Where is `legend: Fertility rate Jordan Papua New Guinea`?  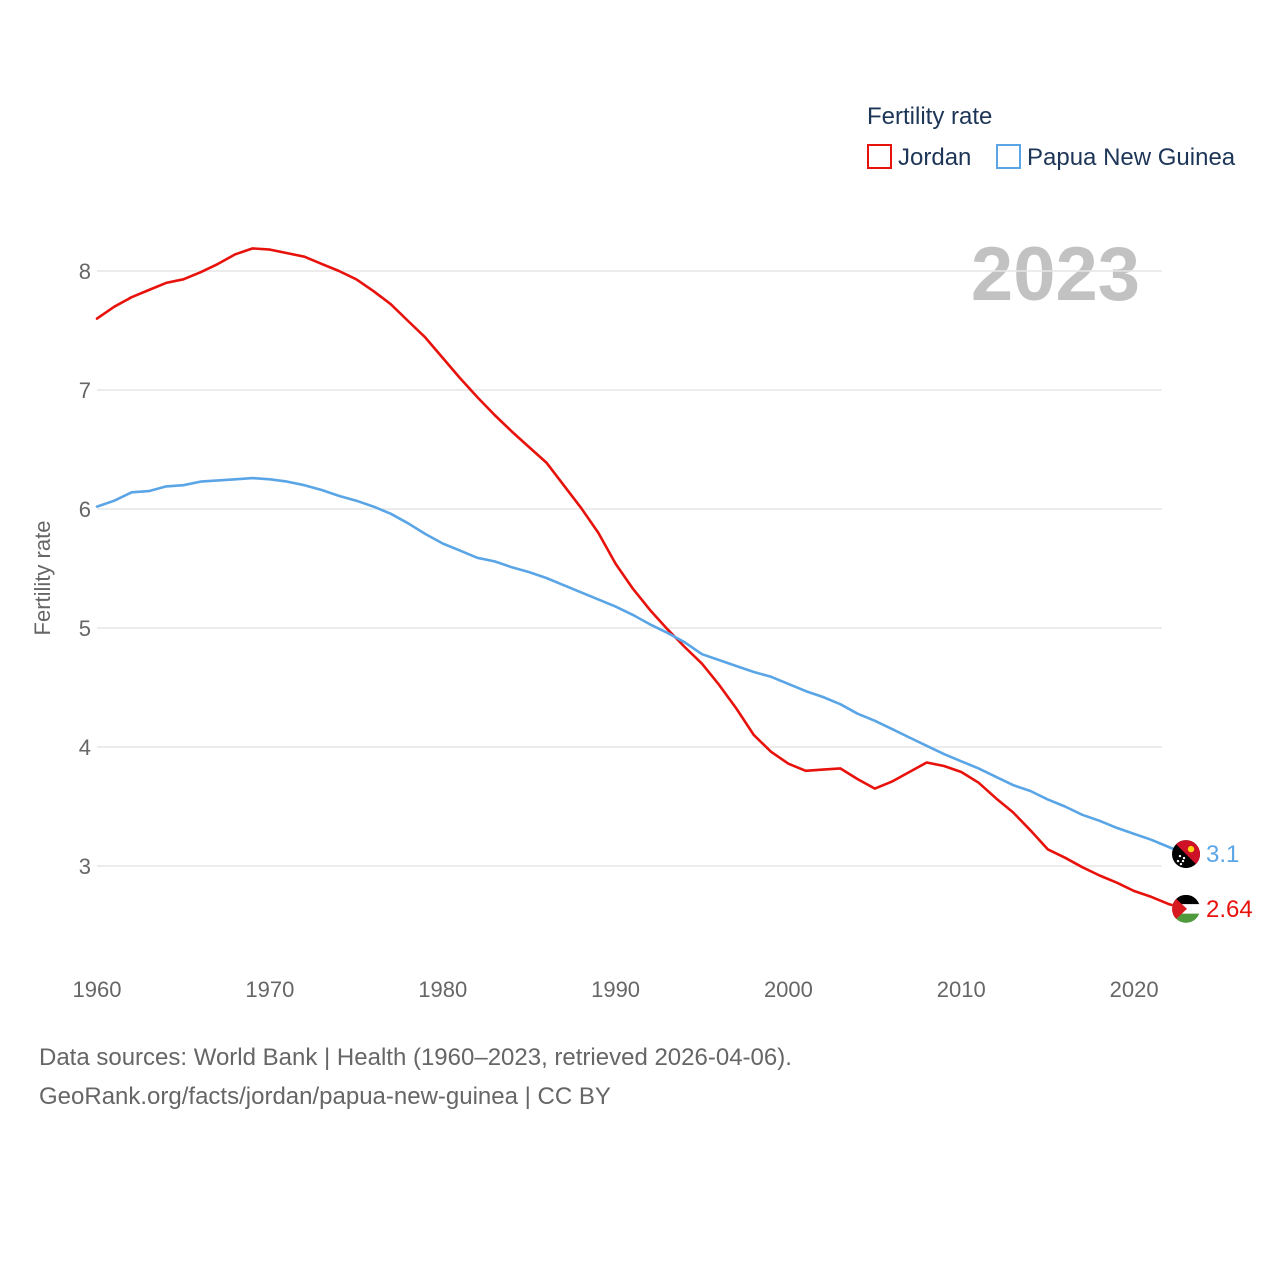 legend: Fertility rate Jordan Papua New Guinea is located at coordinates (1051, 137).